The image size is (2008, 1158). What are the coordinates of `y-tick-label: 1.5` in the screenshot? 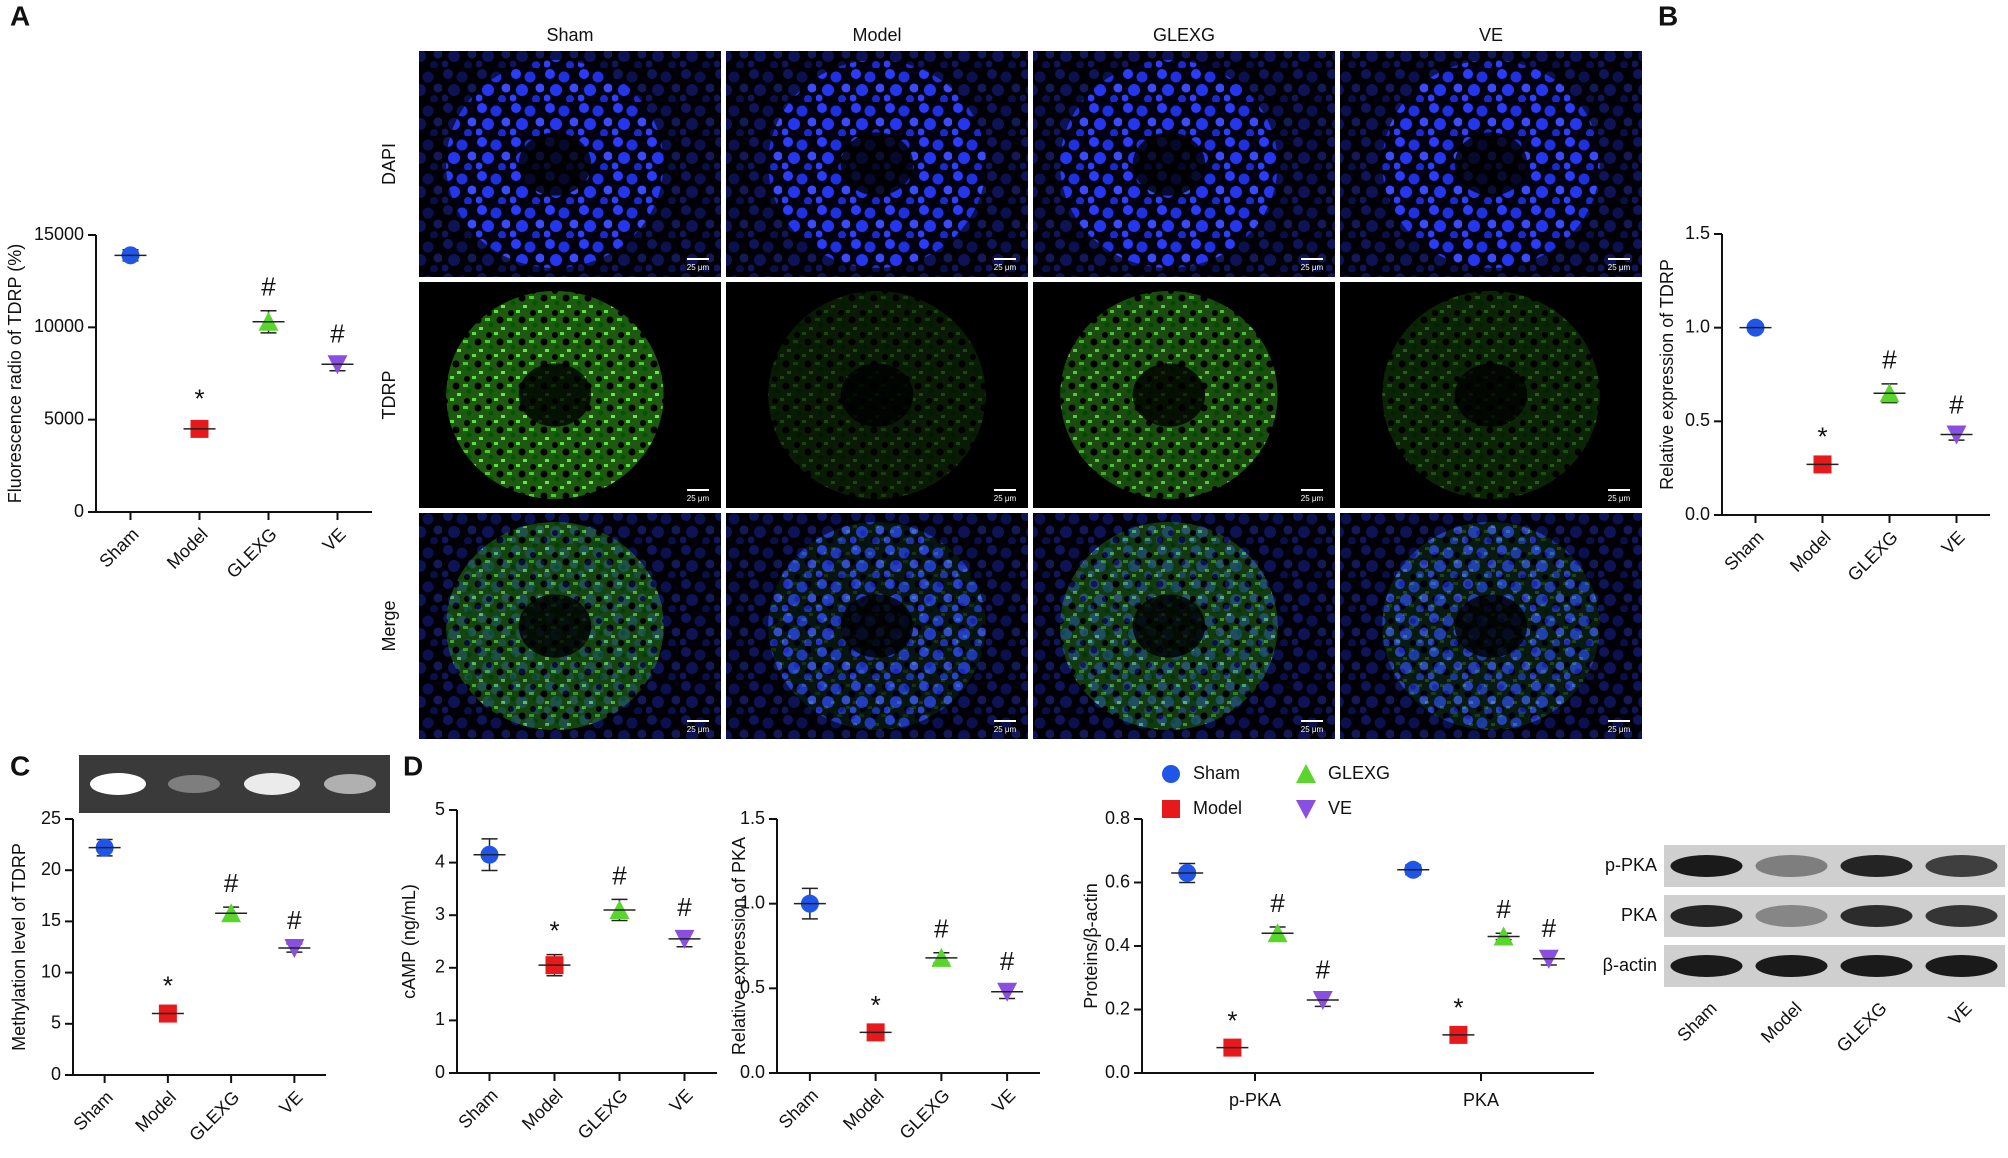 It's located at (1697, 233).